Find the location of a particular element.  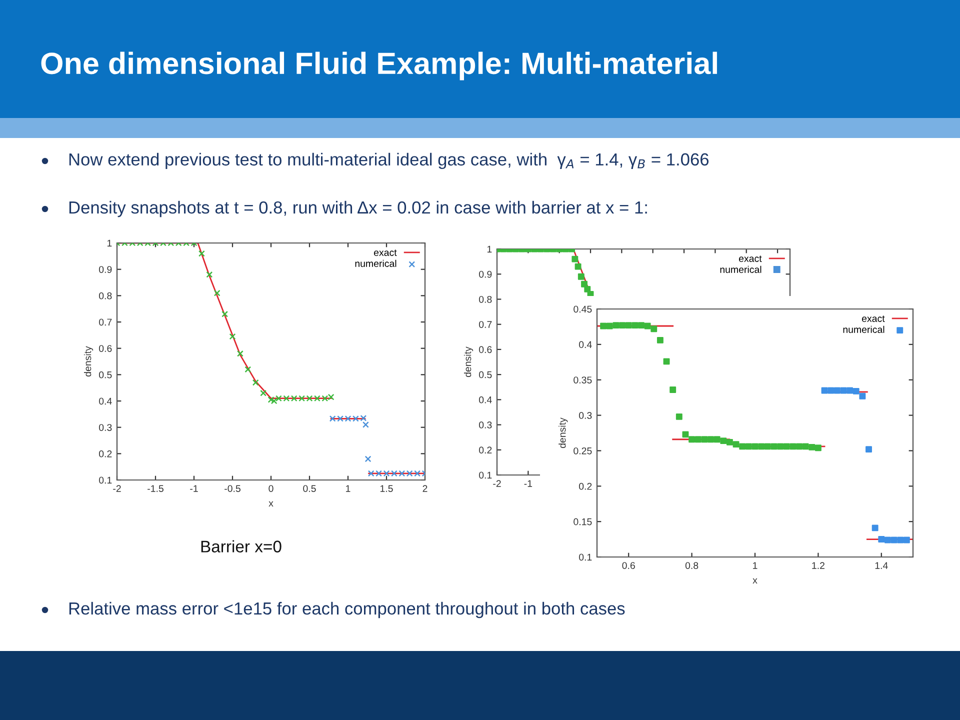

y-tick-label: 0.6 is located at coordinates (105, 348).